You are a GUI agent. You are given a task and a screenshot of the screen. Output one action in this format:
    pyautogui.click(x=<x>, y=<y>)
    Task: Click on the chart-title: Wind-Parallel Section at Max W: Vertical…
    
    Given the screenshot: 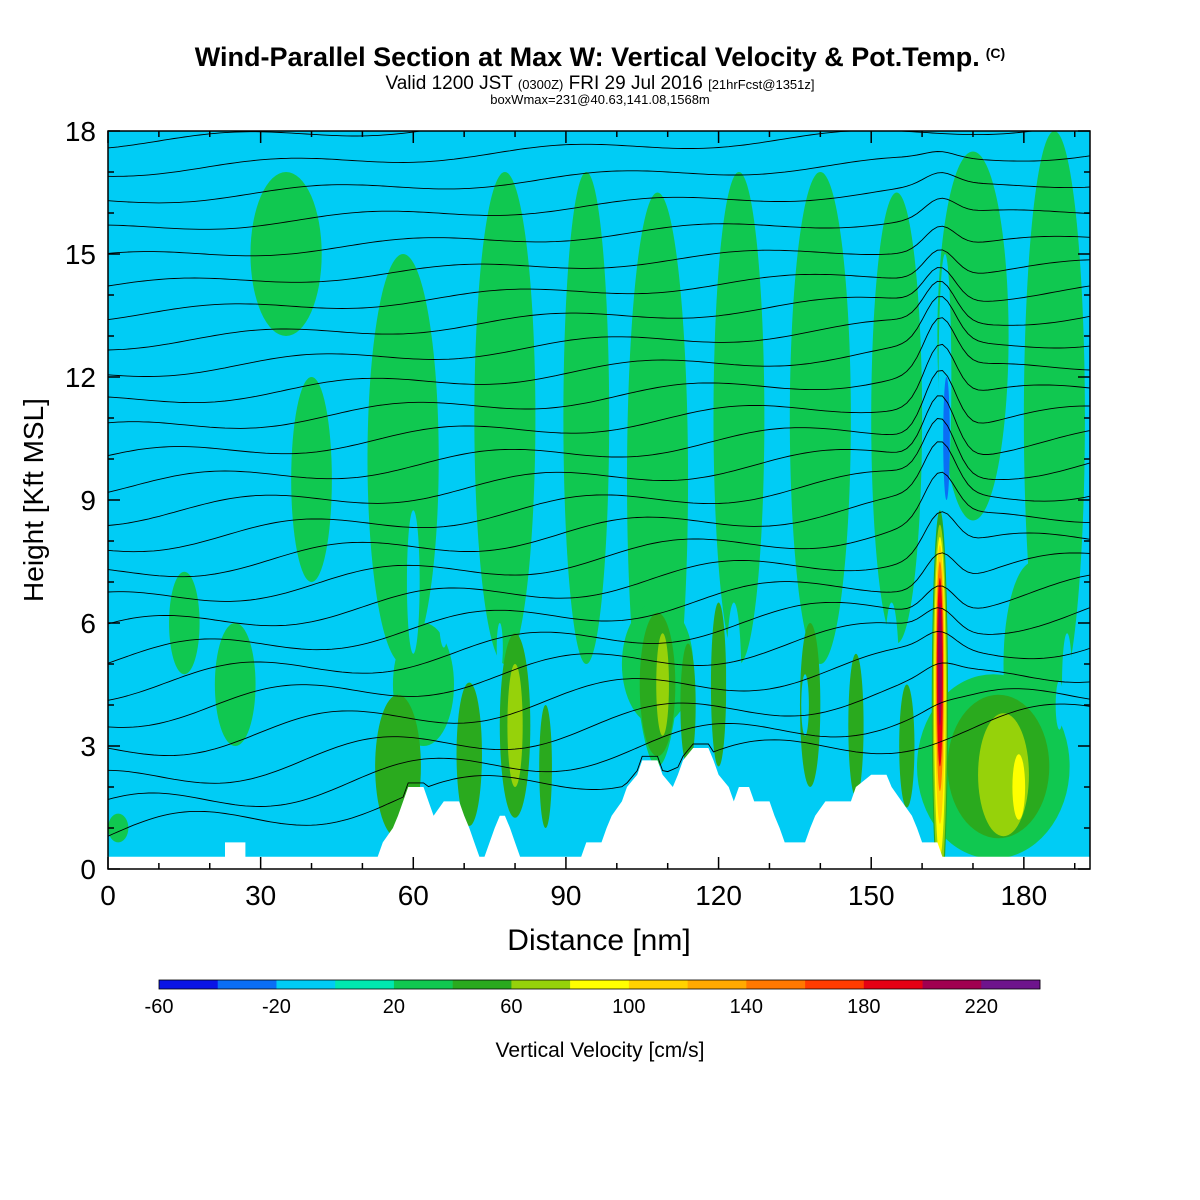 What is the action you would take?
    pyautogui.click(x=600, y=57)
    